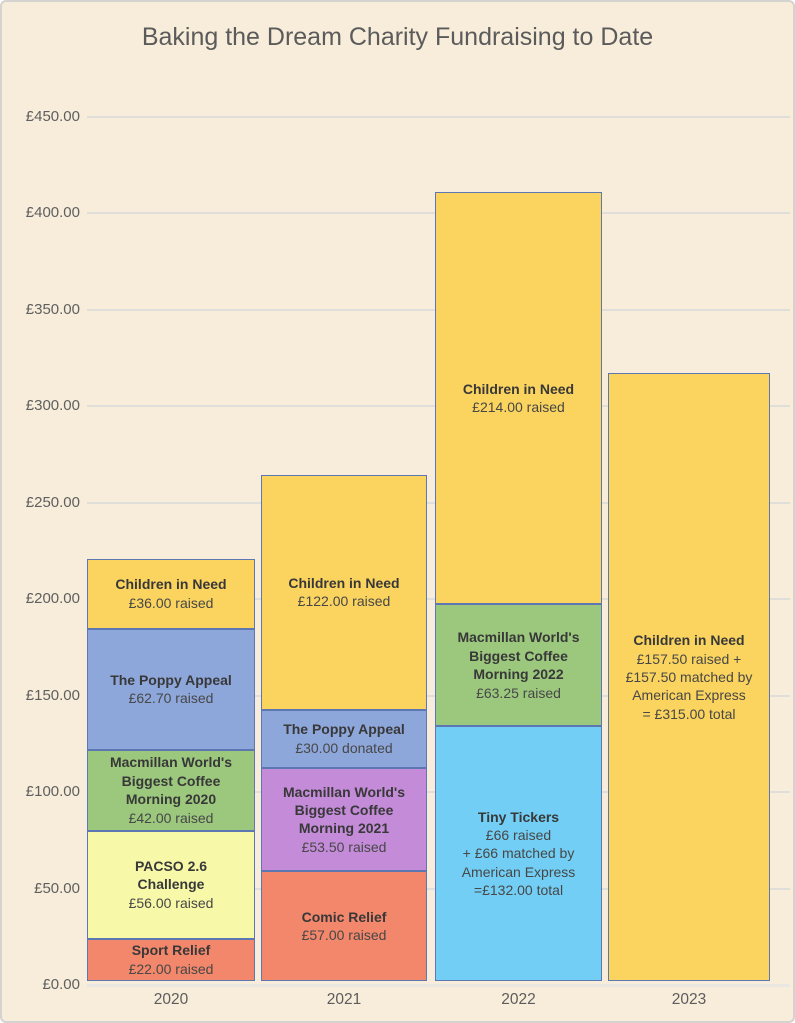 The width and height of the screenshot is (795, 1023). What do you see at coordinates (344, 916) in the screenshot?
I see `segment-title: Comic Relief` at bounding box center [344, 916].